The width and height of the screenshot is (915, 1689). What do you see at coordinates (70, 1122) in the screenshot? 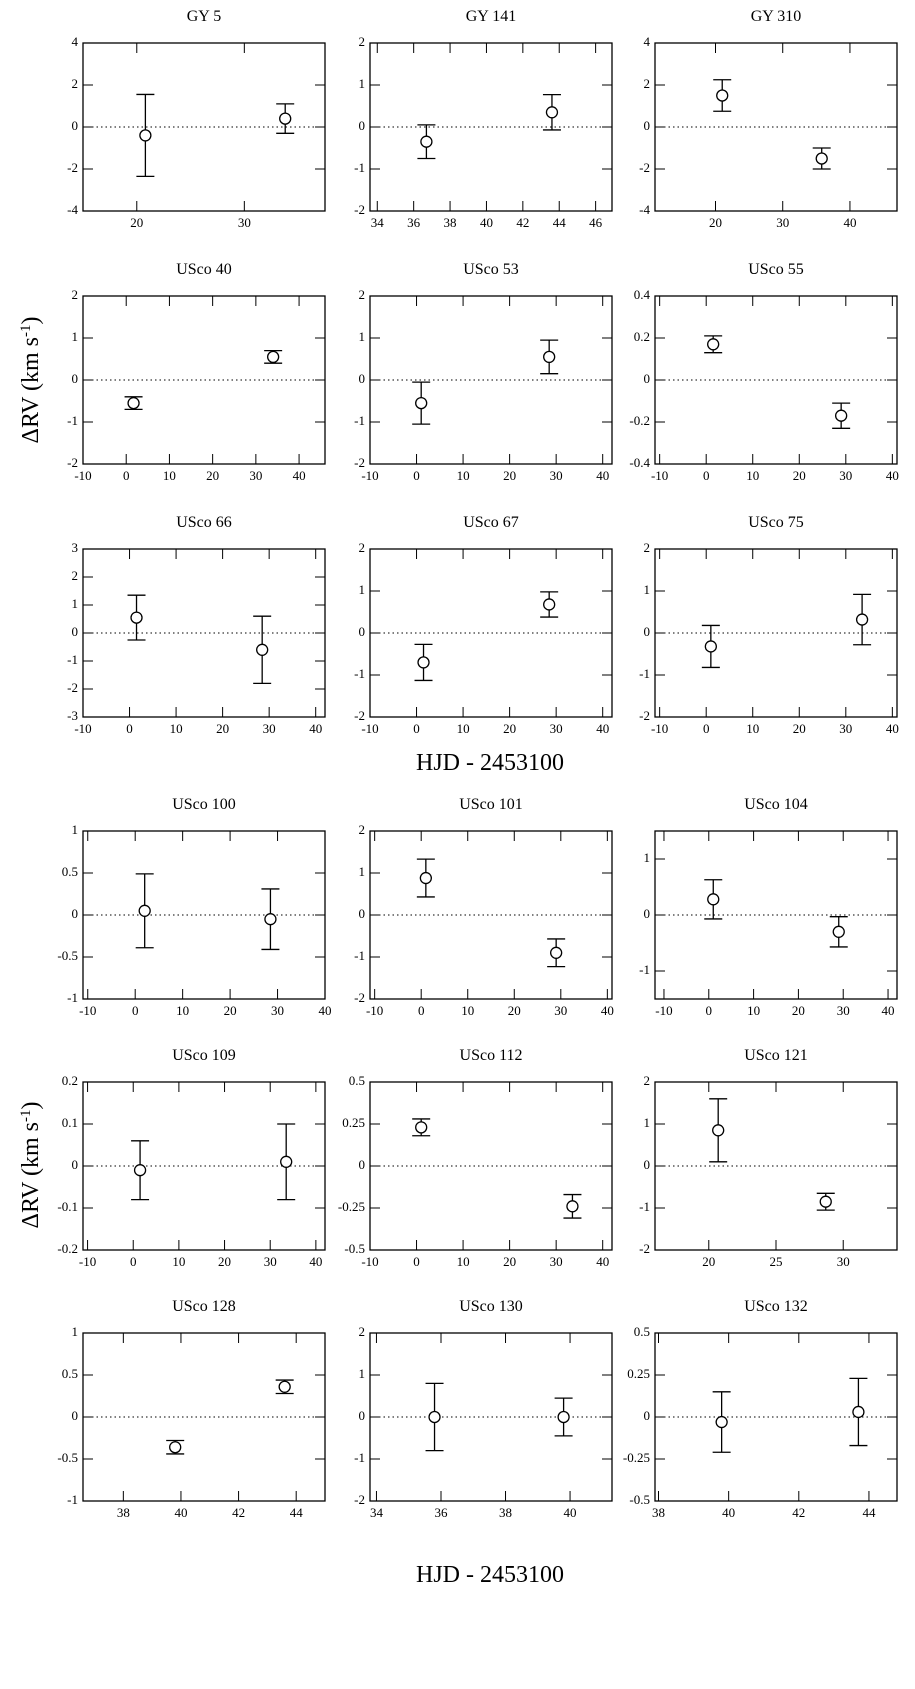
I see `y-tick-label: 0.1` at bounding box center [70, 1122].